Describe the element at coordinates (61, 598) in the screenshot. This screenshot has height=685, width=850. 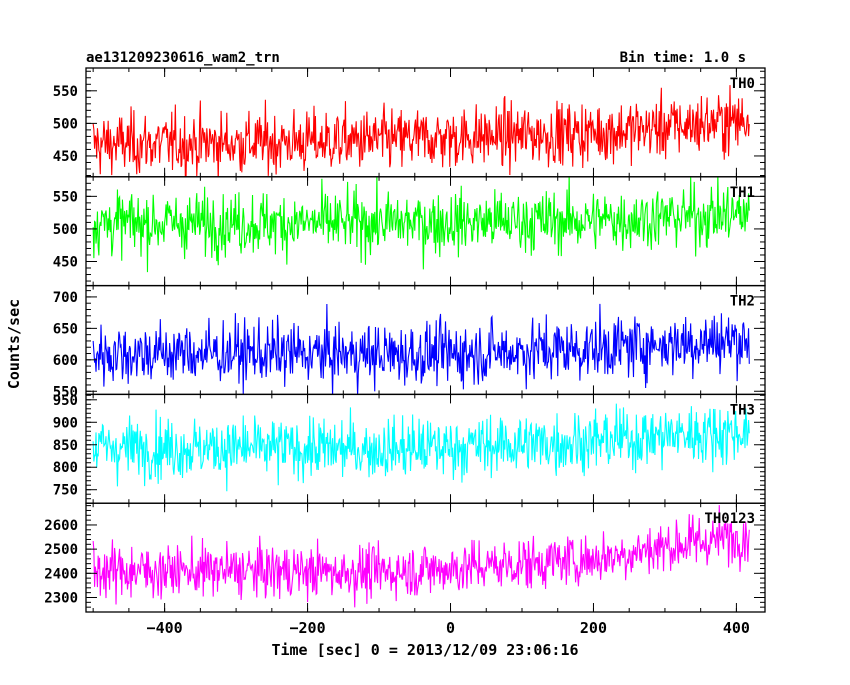
I see `y-tick-label: 2300` at that location.